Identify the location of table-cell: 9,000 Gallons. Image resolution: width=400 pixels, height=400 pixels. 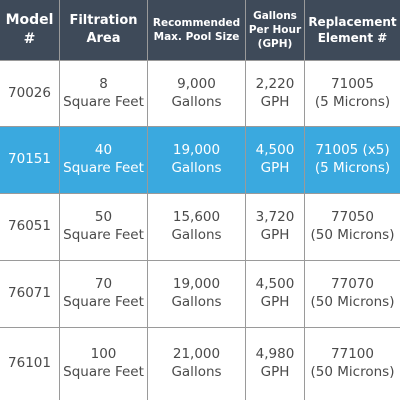
(196, 93).